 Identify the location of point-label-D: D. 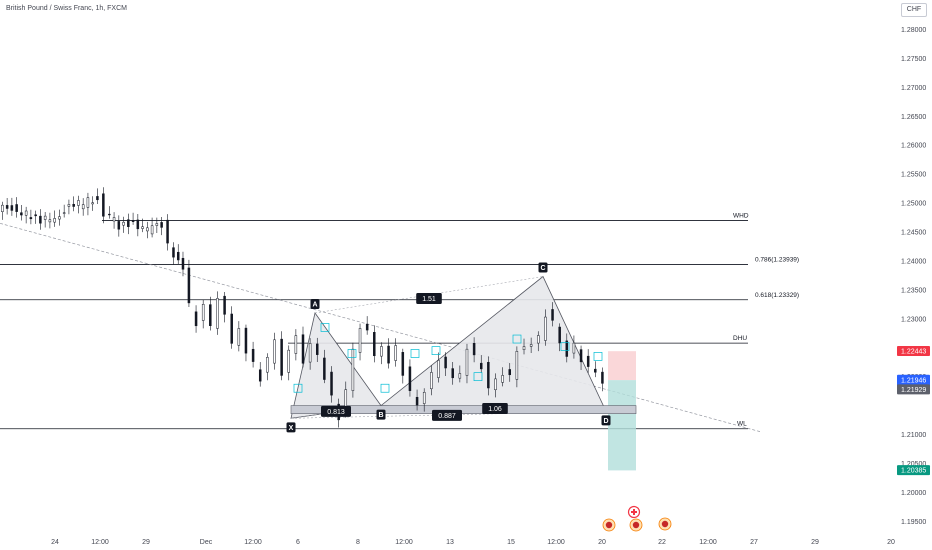
(605, 421).